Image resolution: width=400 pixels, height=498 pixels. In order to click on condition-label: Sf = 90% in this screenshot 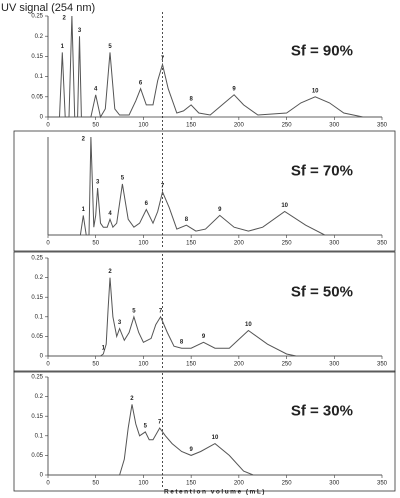, I will do `click(322, 50)`.